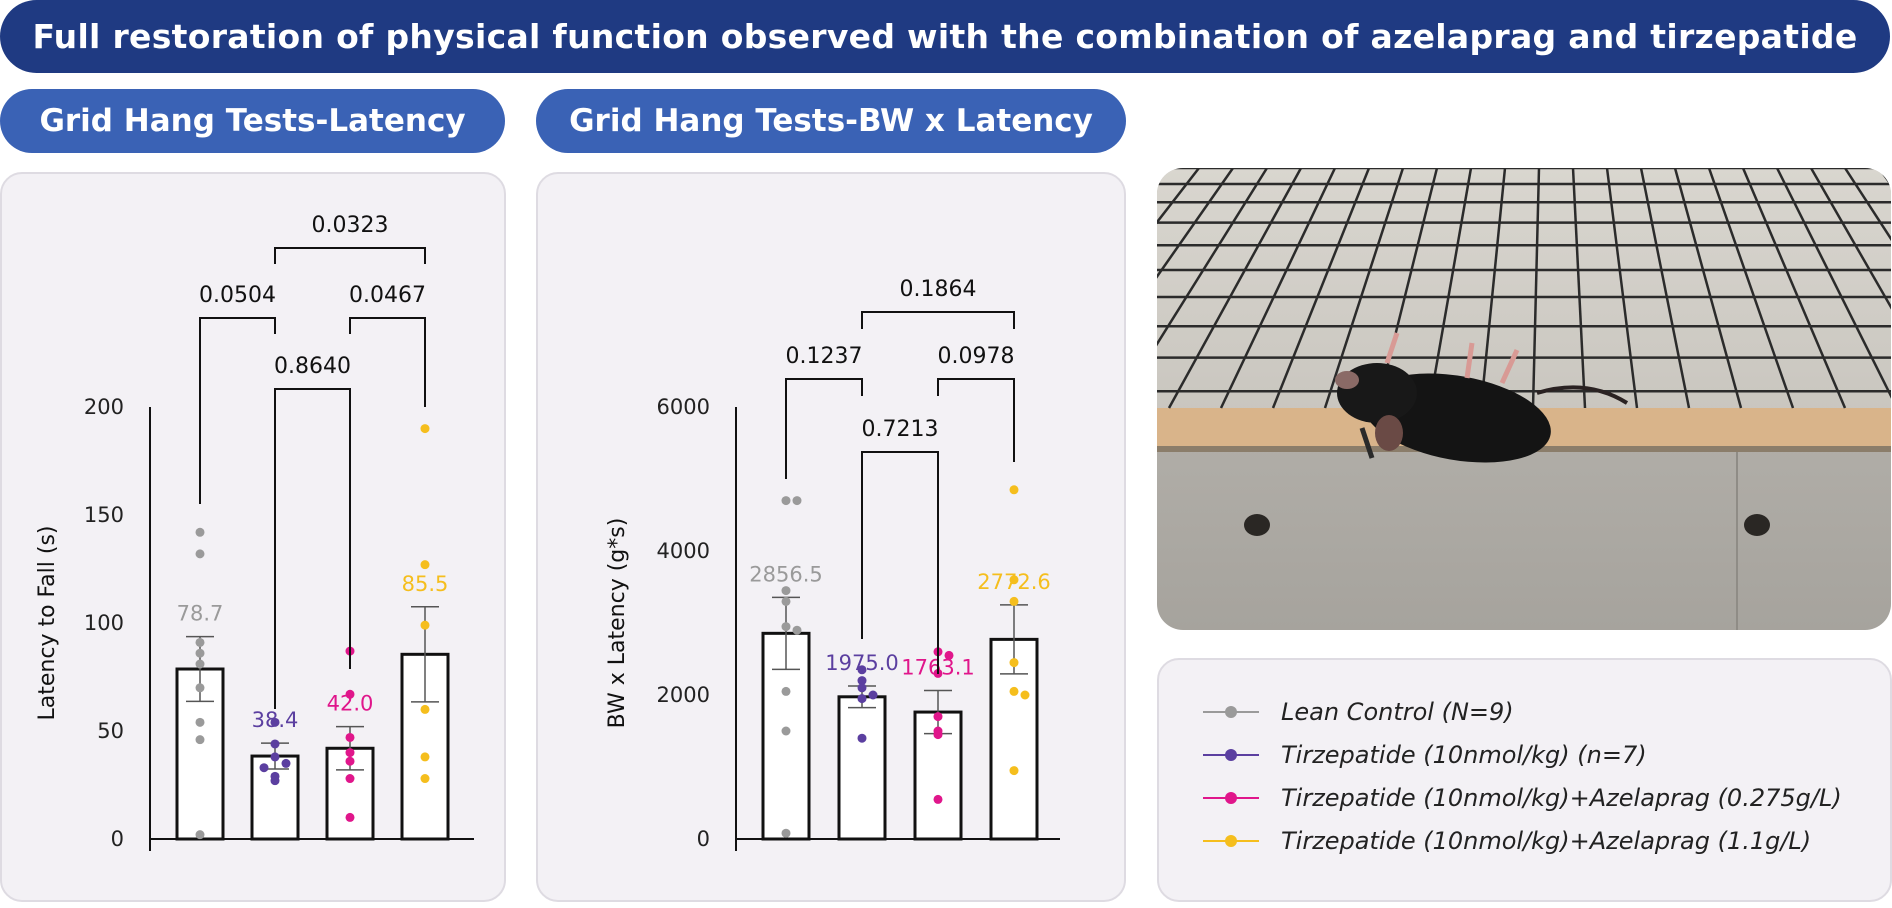 This screenshot has height=908, width=1892. Describe the element at coordinates (938, 289) in the screenshot. I see `p-value-label: 0.1864` at that location.